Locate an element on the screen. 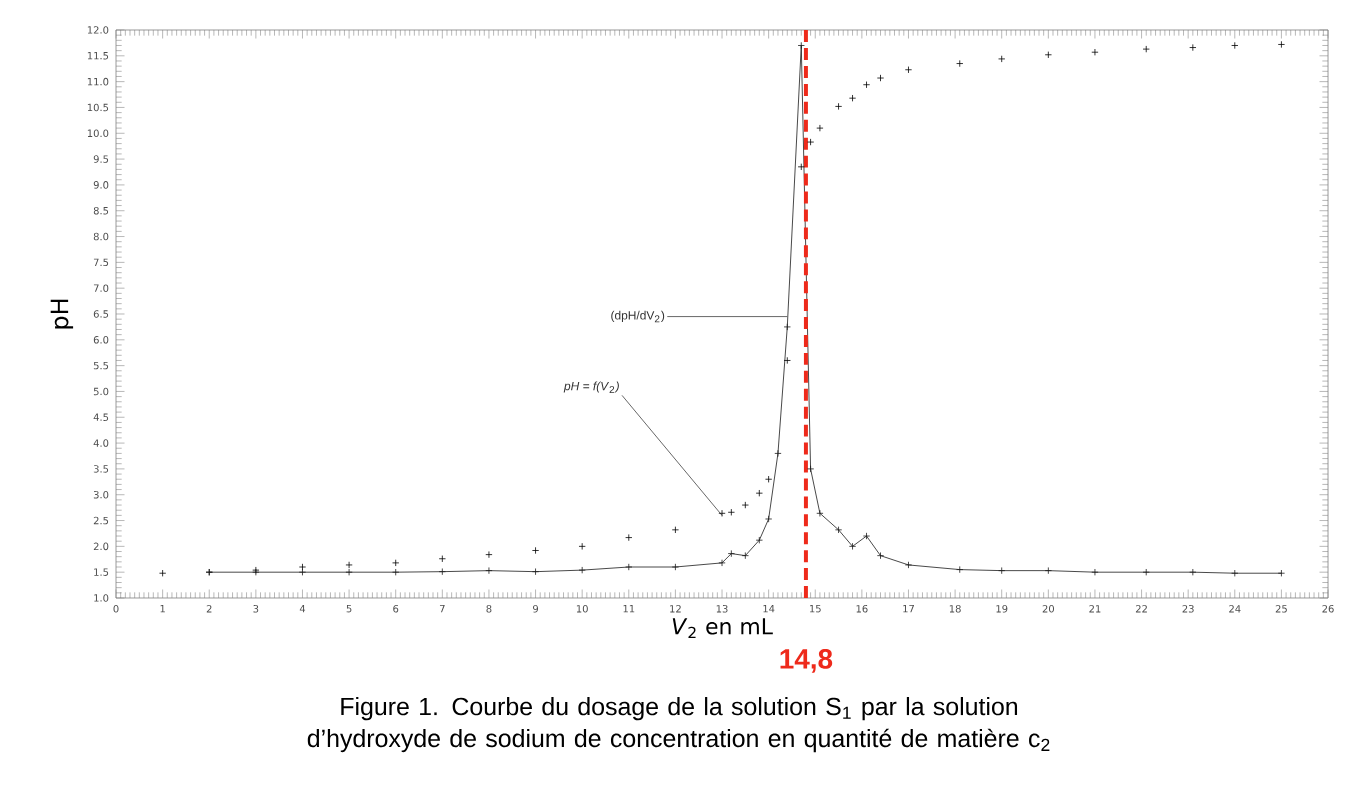 The height and width of the screenshot is (790, 1358). ref-line-label: 14,8 is located at coordinates (806, 661).